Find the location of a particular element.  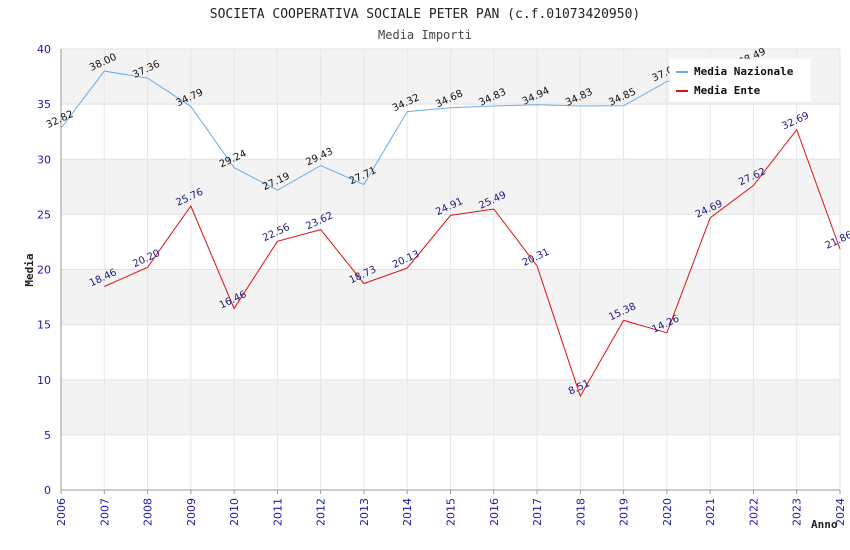

x-tick-label: 2023 is located at coordinates (797, 512).